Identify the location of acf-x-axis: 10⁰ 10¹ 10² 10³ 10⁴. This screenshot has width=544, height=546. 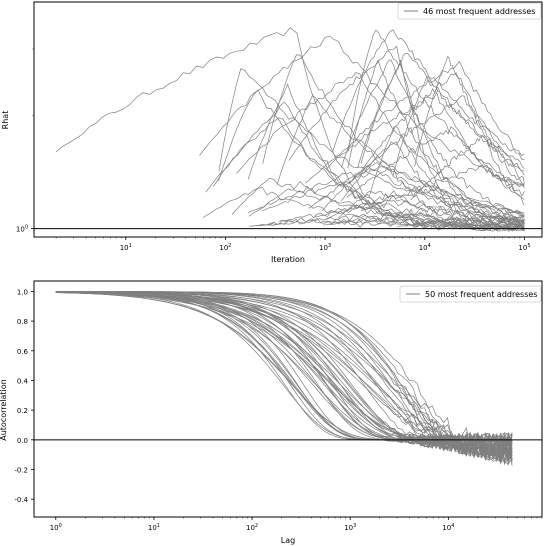
(296, 524).